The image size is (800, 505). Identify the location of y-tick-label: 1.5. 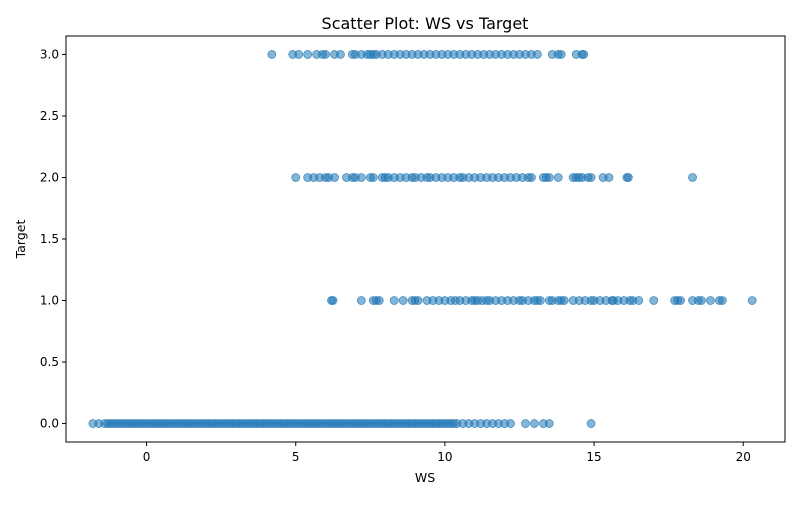
(49, 239).